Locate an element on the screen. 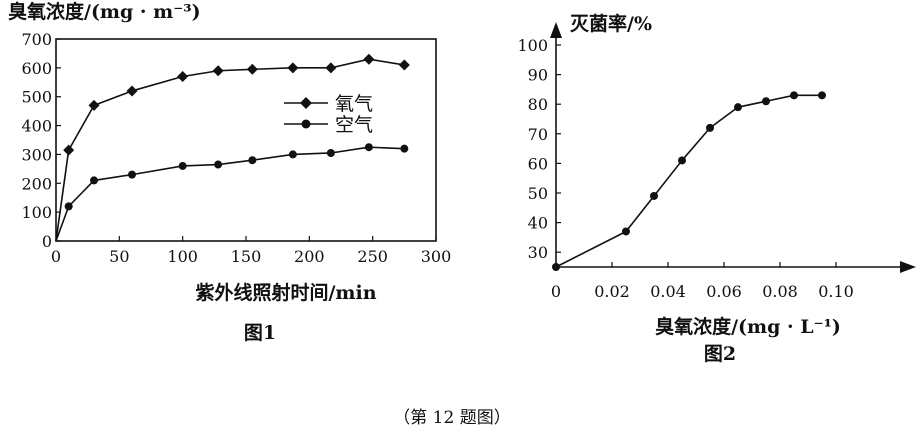  legend-marker-diamond is located at coordinates (306, 103).